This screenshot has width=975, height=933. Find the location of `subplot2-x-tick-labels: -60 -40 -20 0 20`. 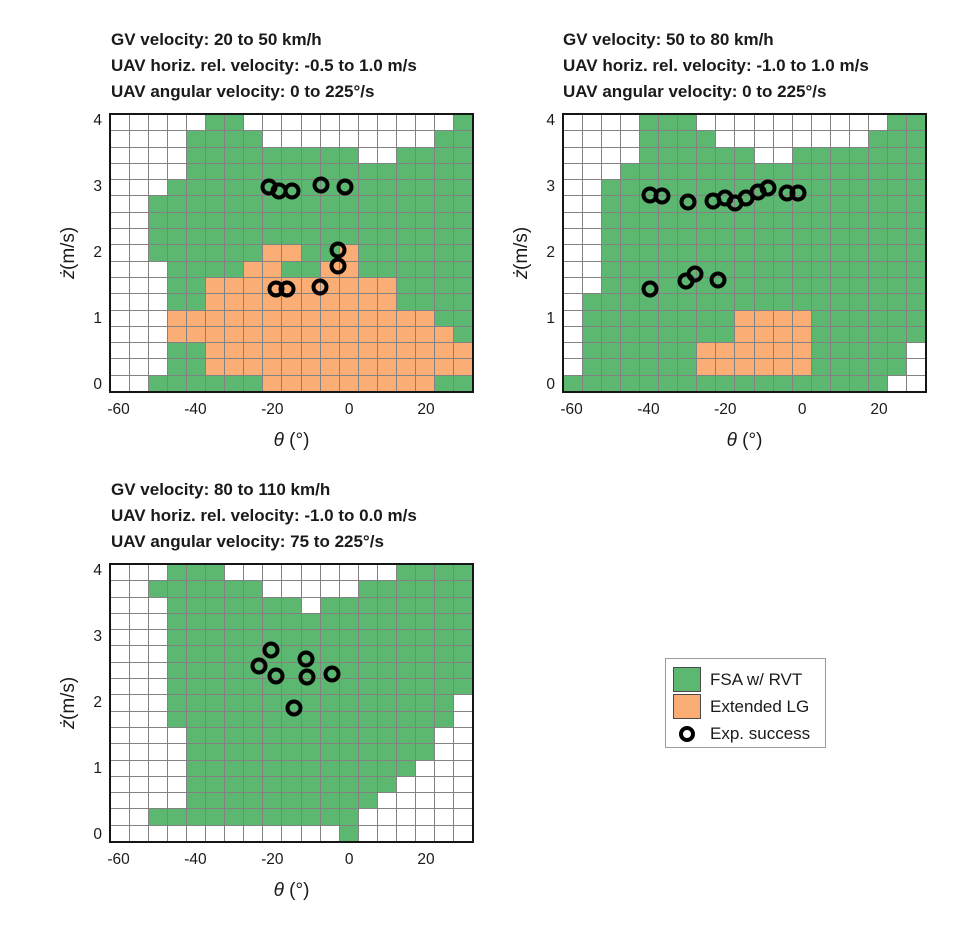

subplot2-x-tick-labels: -60 -40 -20 0 20 is located at coordinates (743, 411).